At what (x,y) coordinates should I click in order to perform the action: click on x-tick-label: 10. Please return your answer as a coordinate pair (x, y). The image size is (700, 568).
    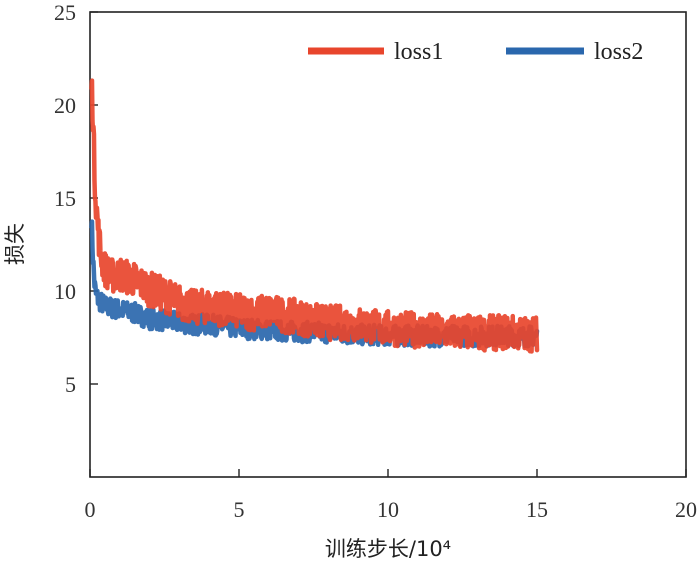
    Looking at the image, I should click on (388, 509).